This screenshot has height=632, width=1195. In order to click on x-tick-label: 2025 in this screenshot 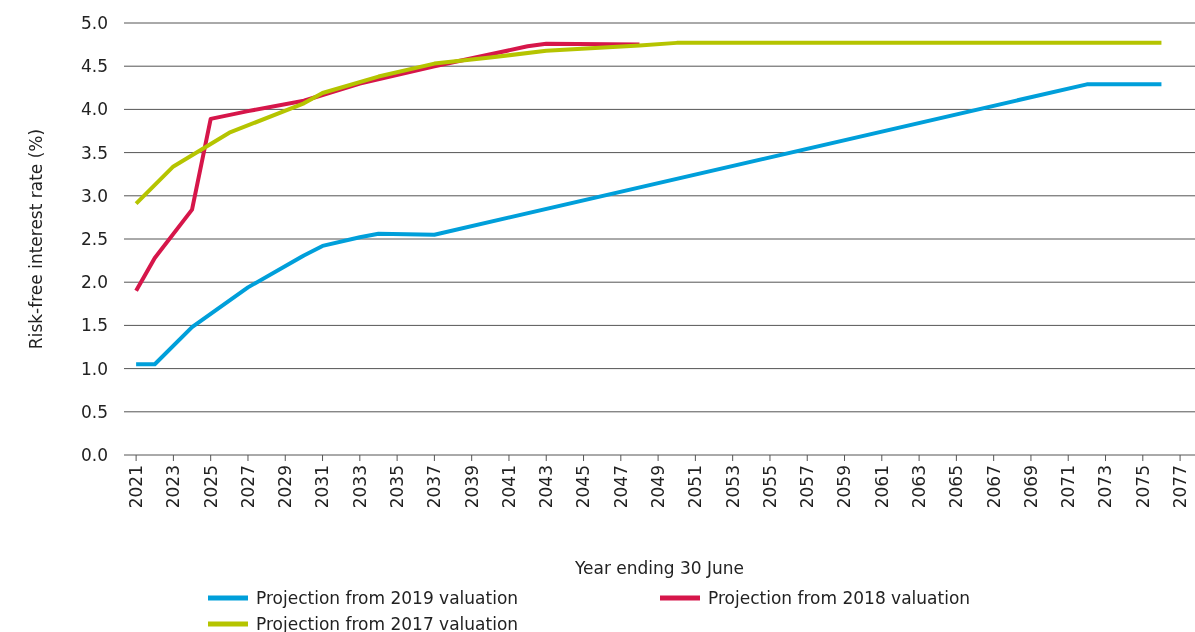, I will do `click(210, 487)`.